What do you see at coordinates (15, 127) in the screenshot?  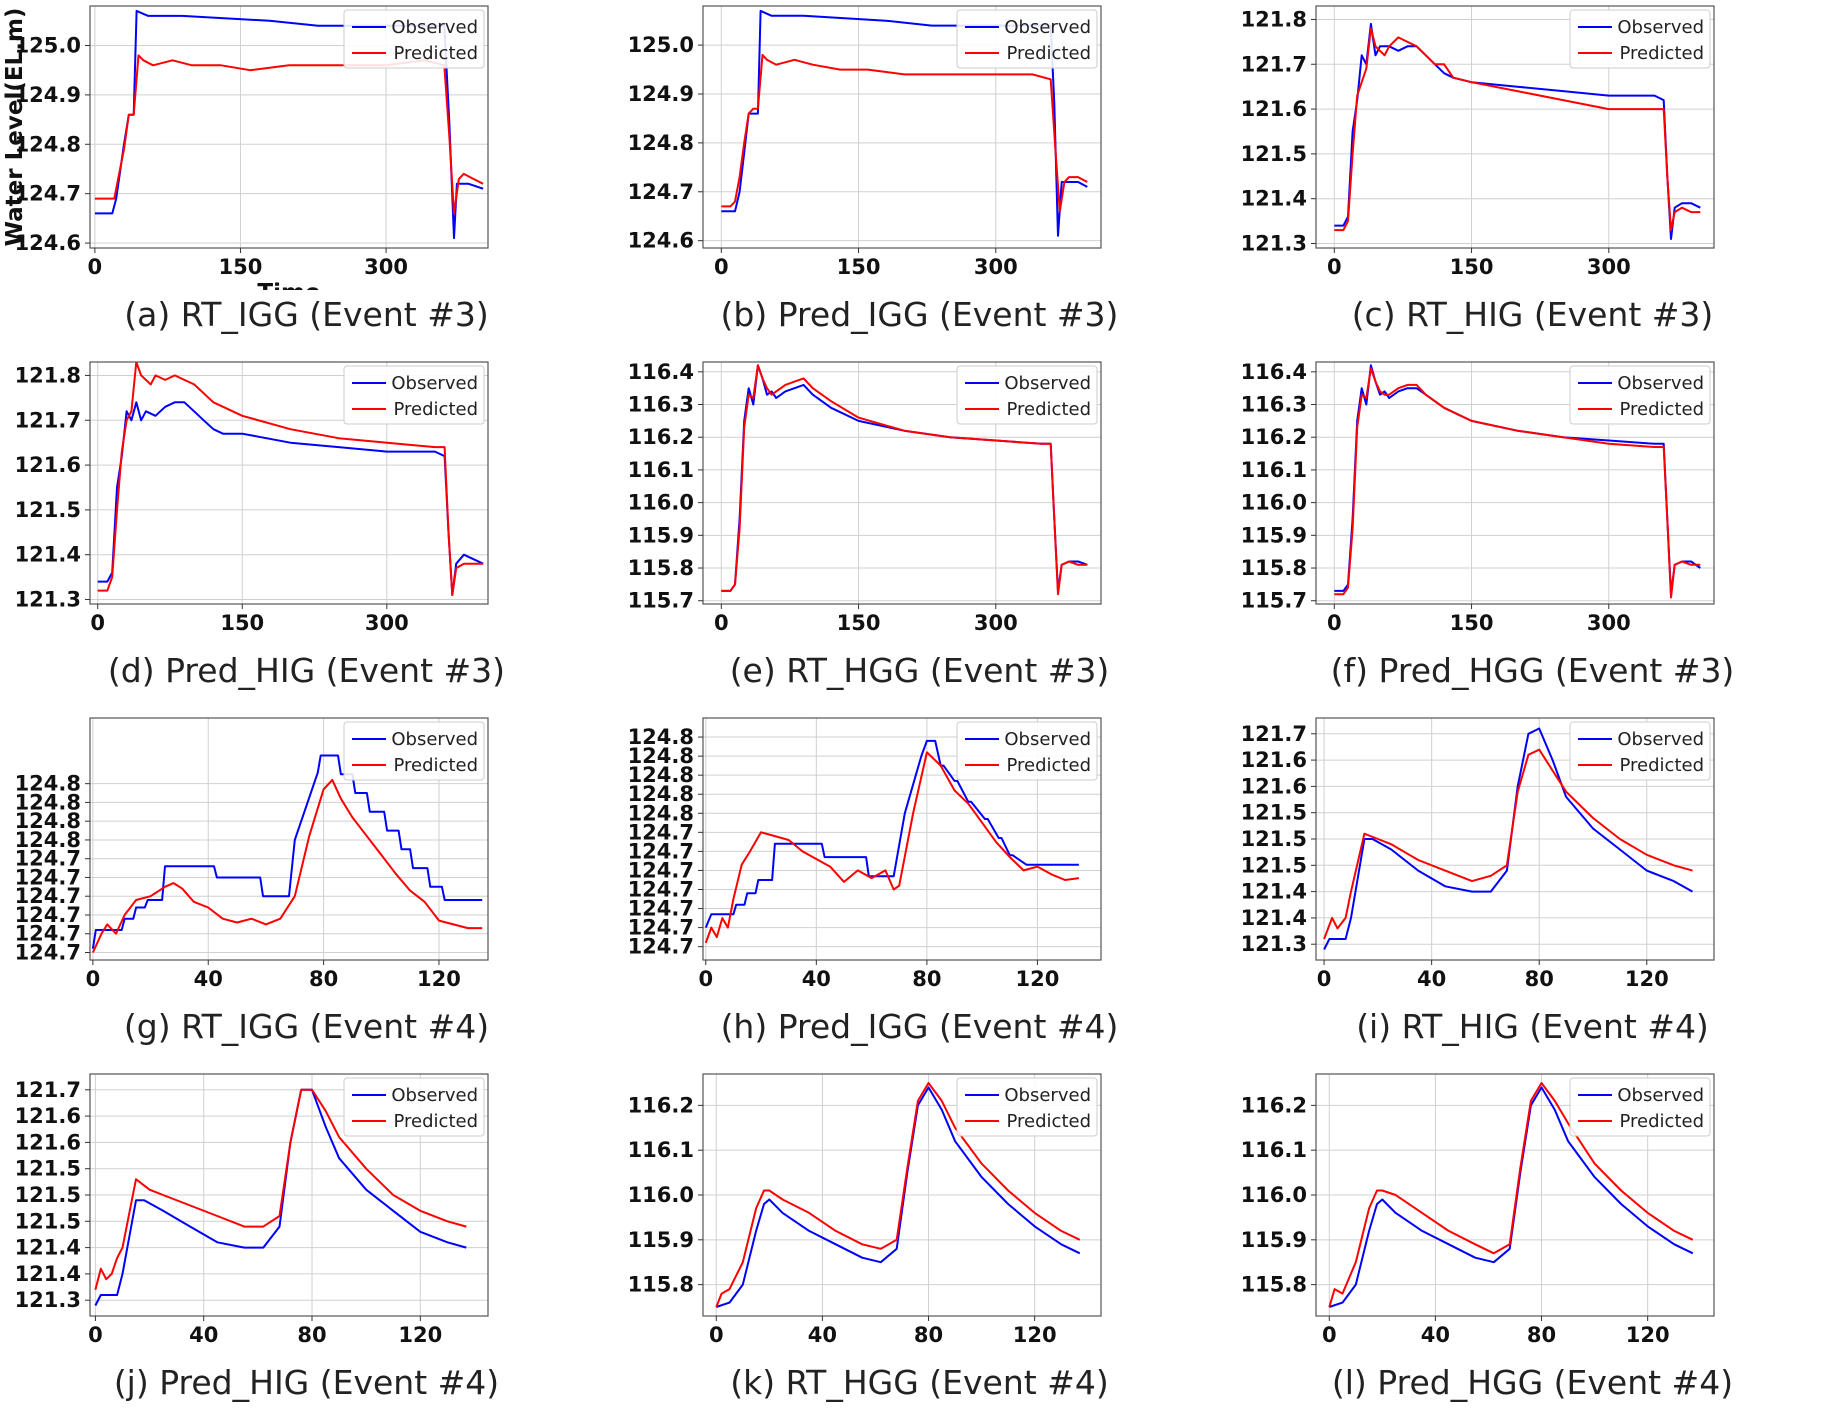 I see `y-axis-label: Water Level(EL.m)` at bounding box center [15, 127].